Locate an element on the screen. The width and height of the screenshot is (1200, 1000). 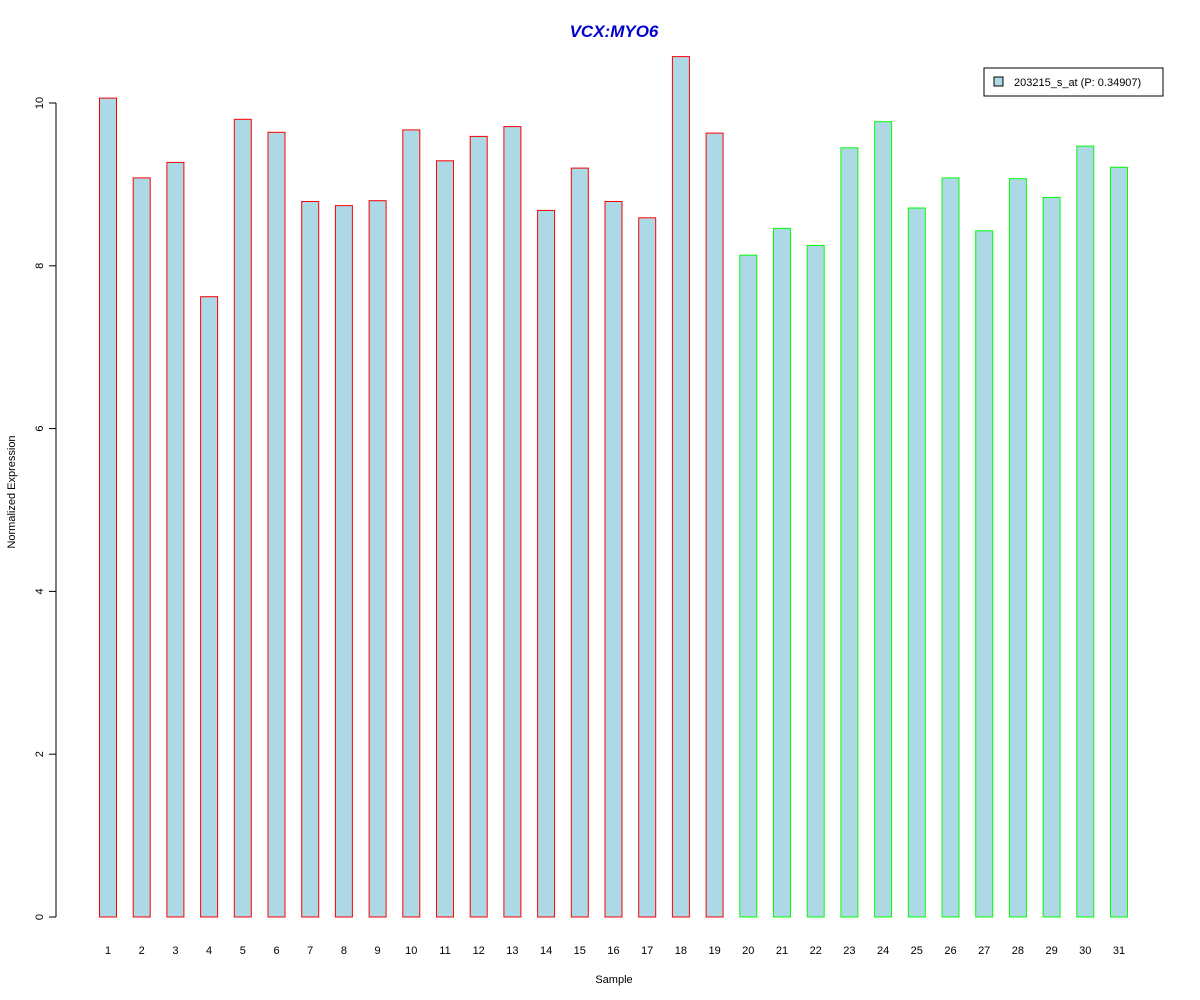
x-tick-label: 8 is located at coordinates (344, 951).